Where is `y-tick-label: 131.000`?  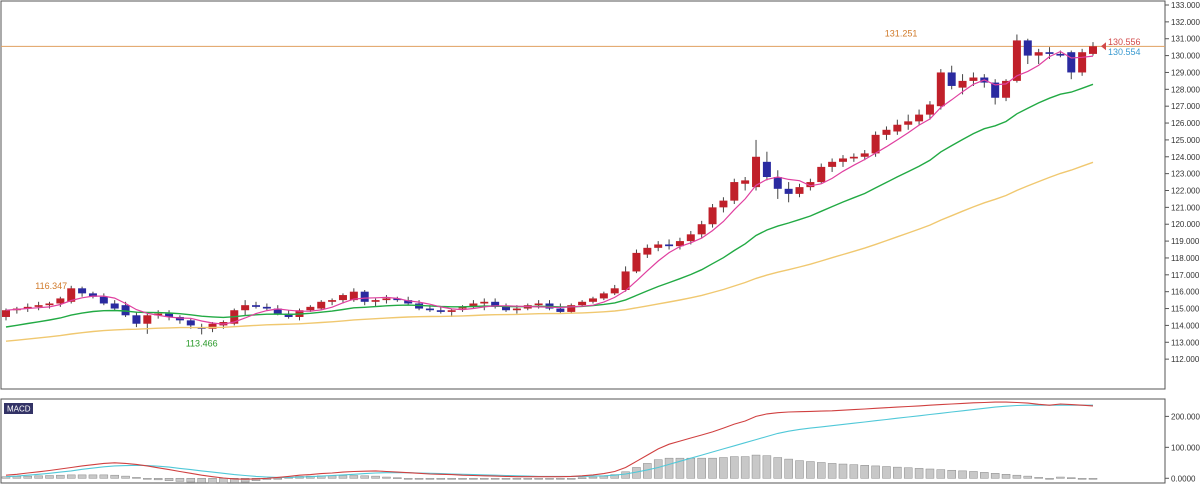 y-tick-label: 131.000 is located at coordinates (1185, 39).